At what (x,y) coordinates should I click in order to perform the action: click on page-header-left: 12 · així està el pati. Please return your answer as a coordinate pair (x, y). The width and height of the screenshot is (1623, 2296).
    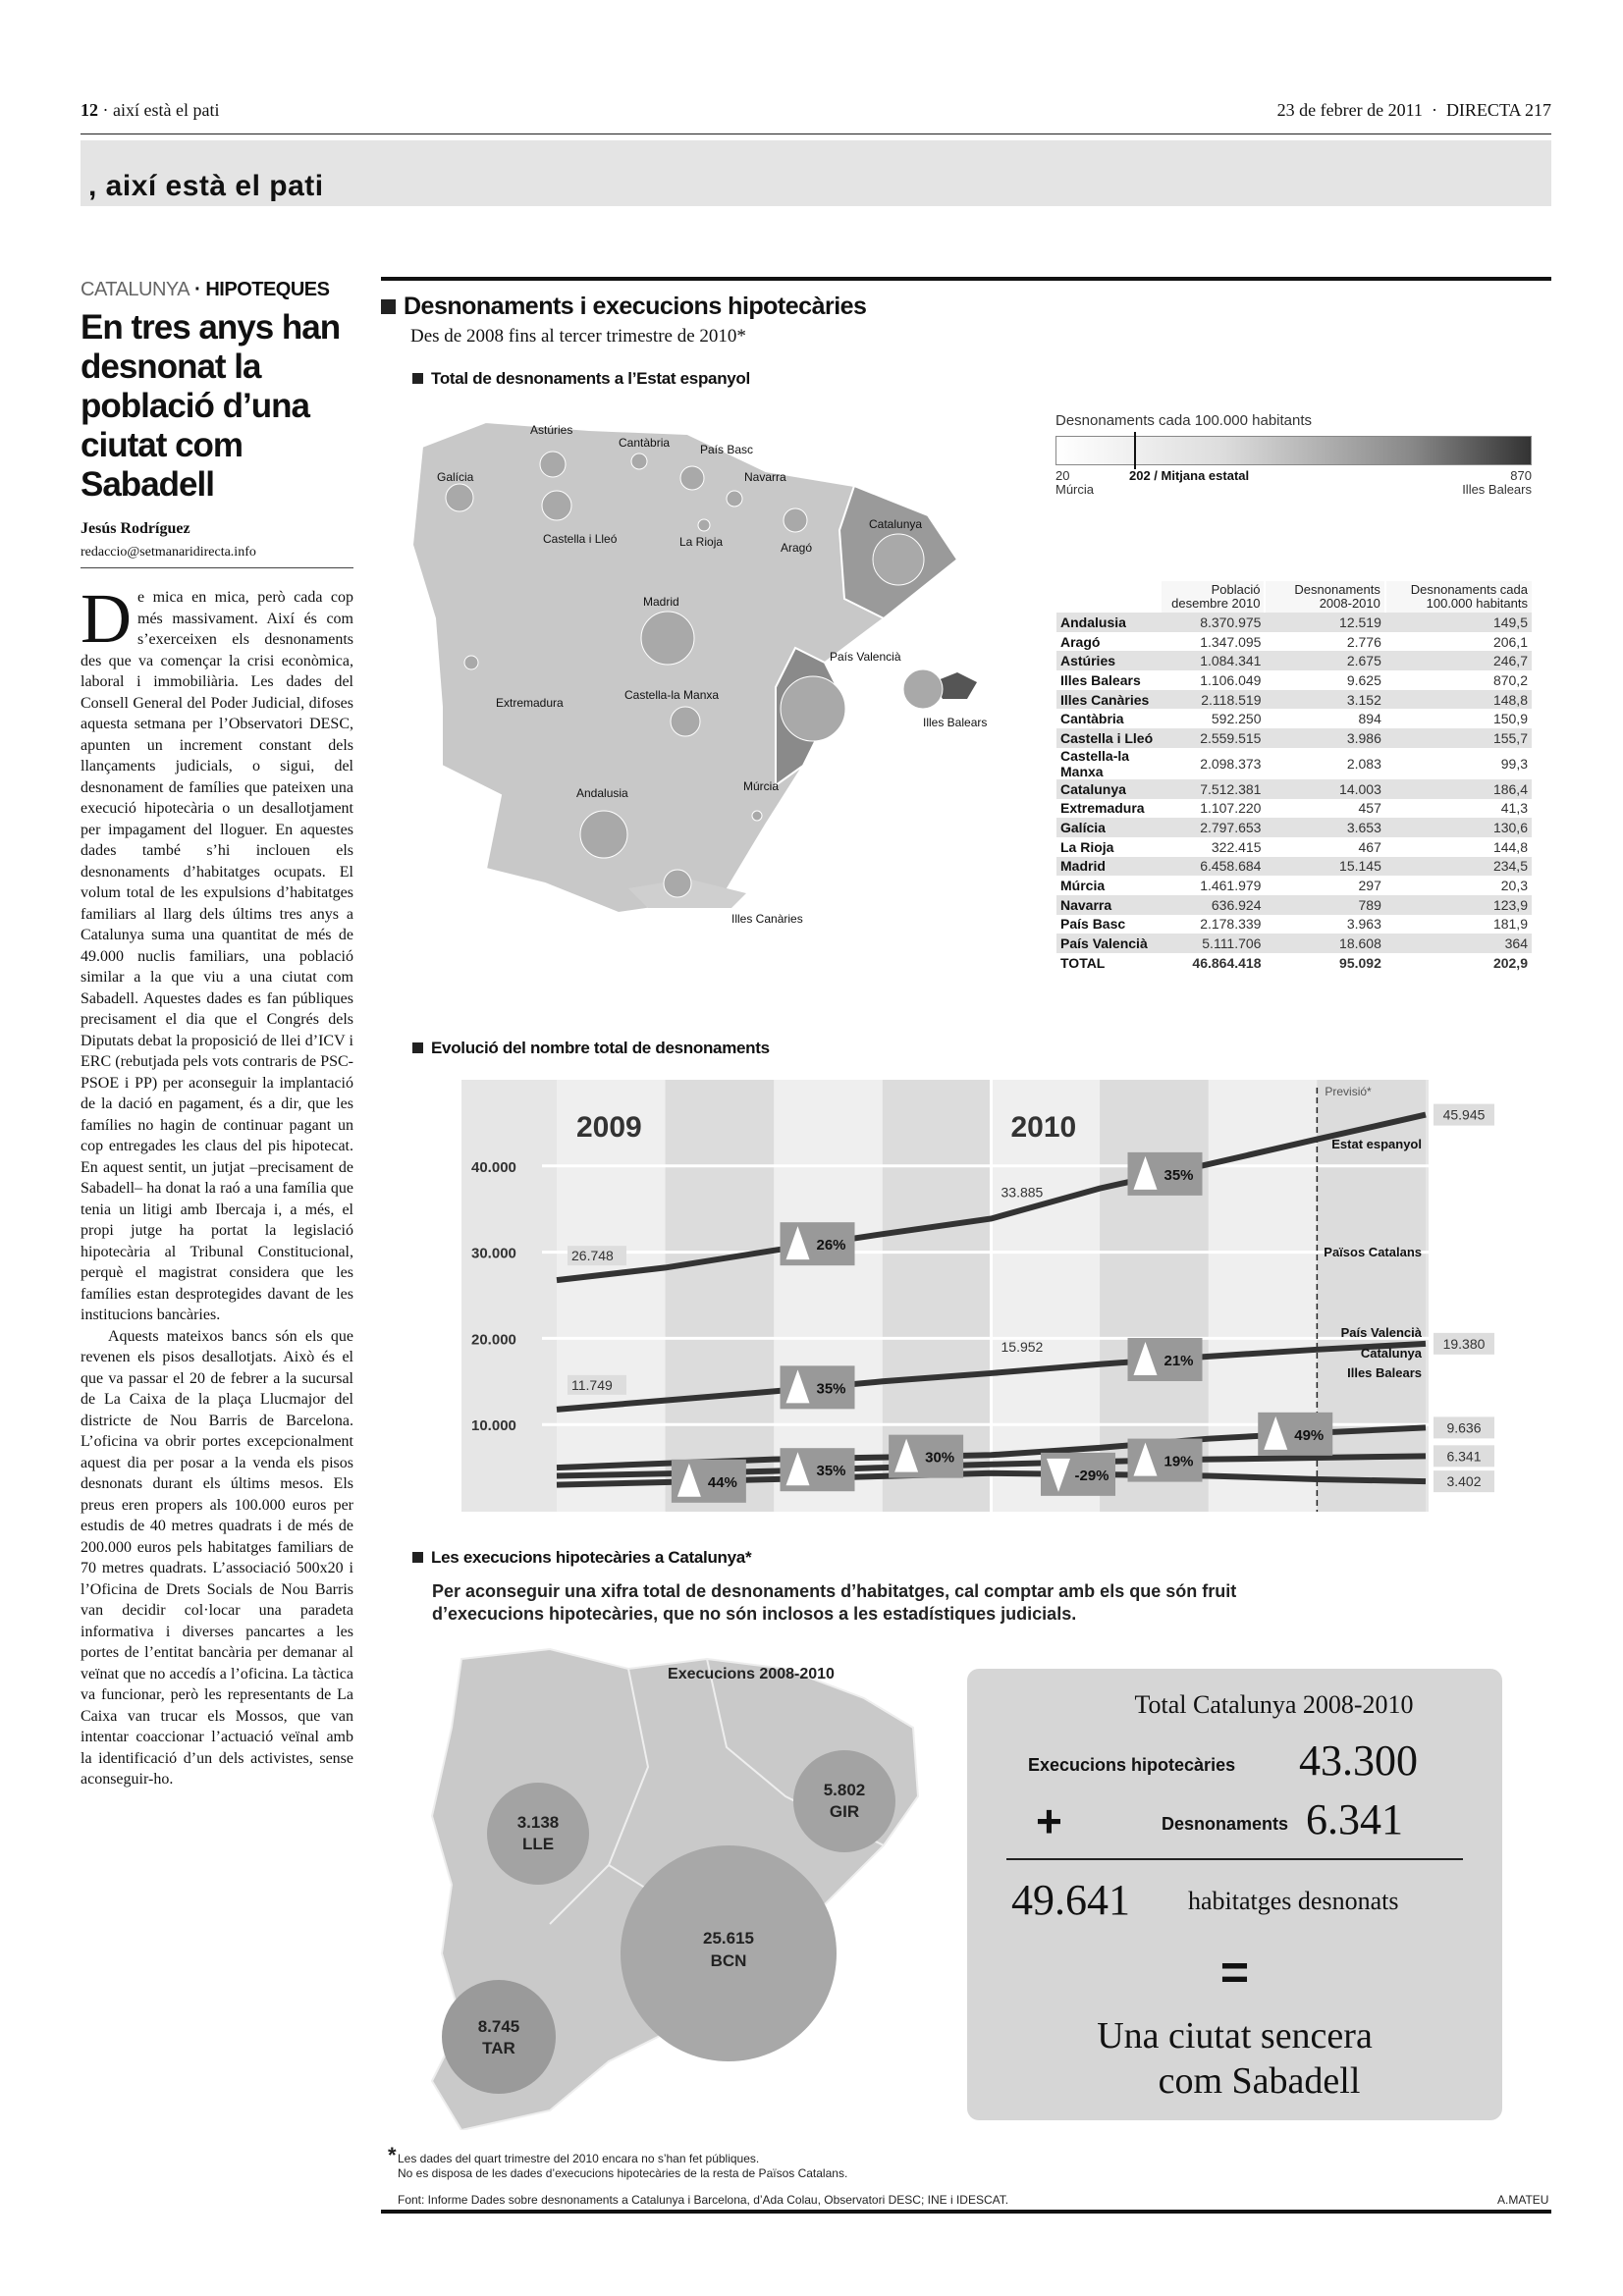
    Looking at the image, I should click on (150, 110).